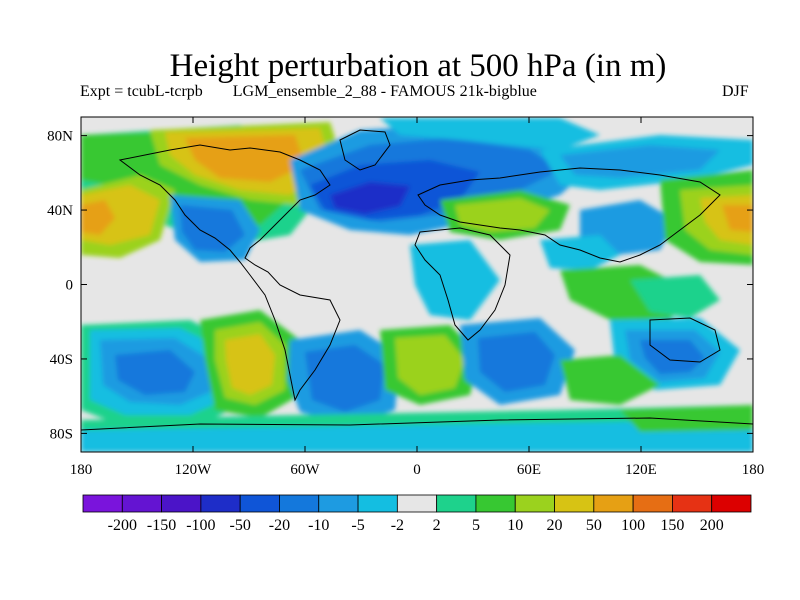 This screenshot has height=600, width=800. What do you see at coordinates (161, 525) in the screenshot?
I see `colorbar-label: -150` at bounding box center [161, 525].